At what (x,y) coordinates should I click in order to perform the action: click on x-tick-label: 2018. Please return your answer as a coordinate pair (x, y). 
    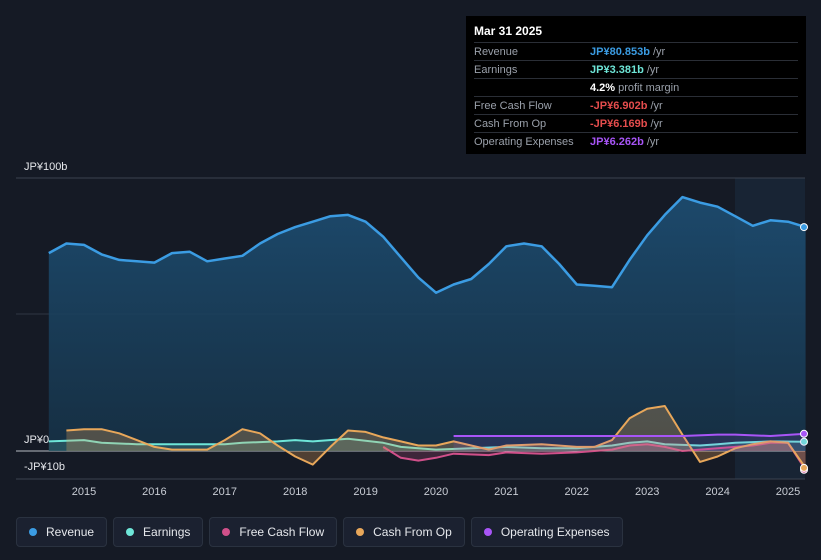
    Looking at the image, I should click on (295, 492).